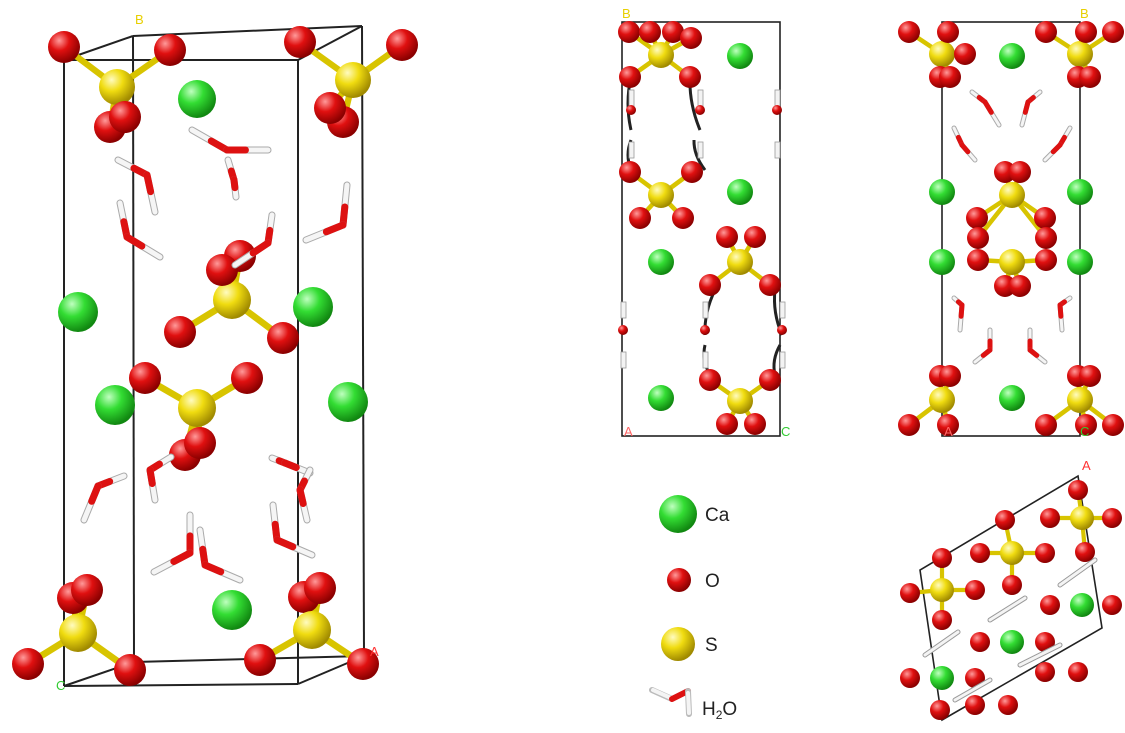 The image size is (1125, 733). I want to click on axis-label-c: C, so click(785, 431).